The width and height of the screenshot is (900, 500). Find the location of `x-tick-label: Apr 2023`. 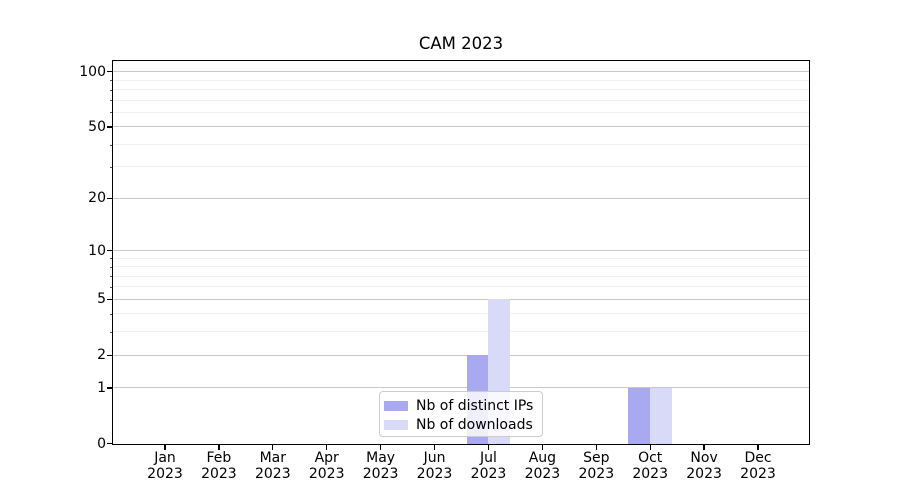

x-tick-label: Apr 2023 is located at coordinates (327, 466).